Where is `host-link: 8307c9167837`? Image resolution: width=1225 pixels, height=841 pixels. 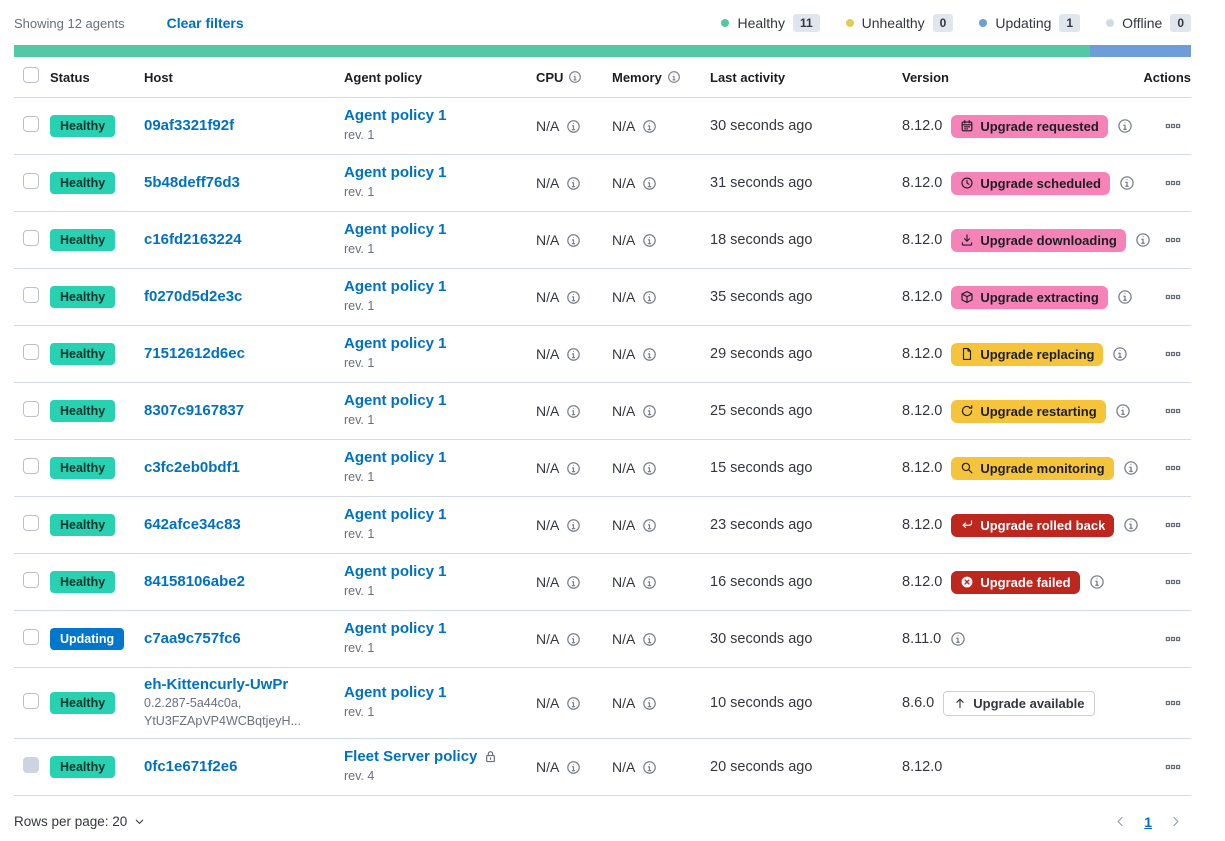 host-link: 8307c9167837 is located at coordinates (194, 410).